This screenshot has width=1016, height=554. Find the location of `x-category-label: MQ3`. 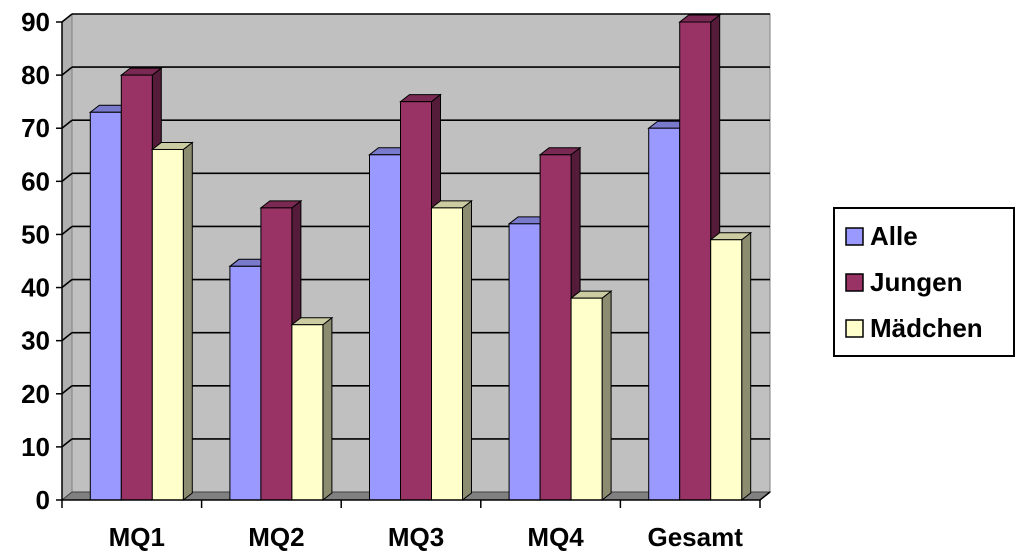

x-category-label: MQ3 is located at coordinates (416, 537).